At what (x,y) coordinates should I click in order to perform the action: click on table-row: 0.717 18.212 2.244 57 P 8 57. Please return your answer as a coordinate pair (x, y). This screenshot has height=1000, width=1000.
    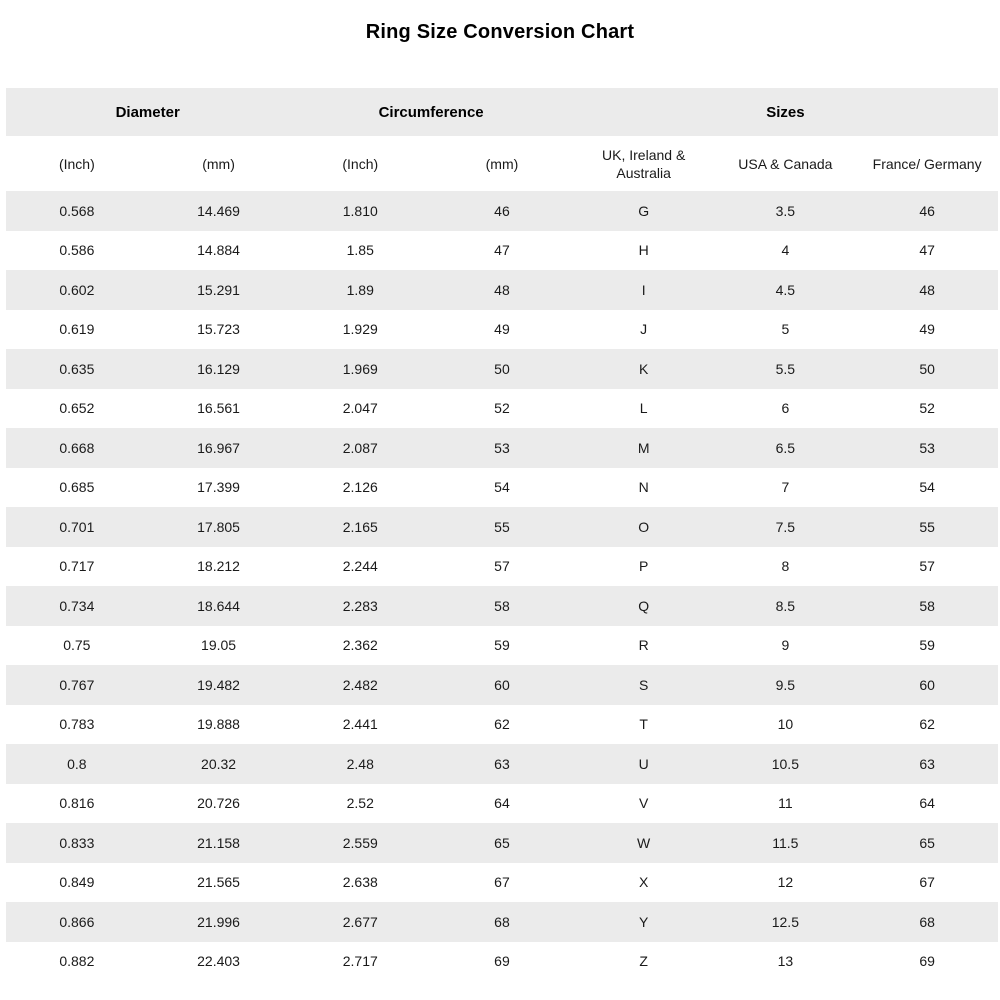
    Looking at the image, I should click on (502, 566).